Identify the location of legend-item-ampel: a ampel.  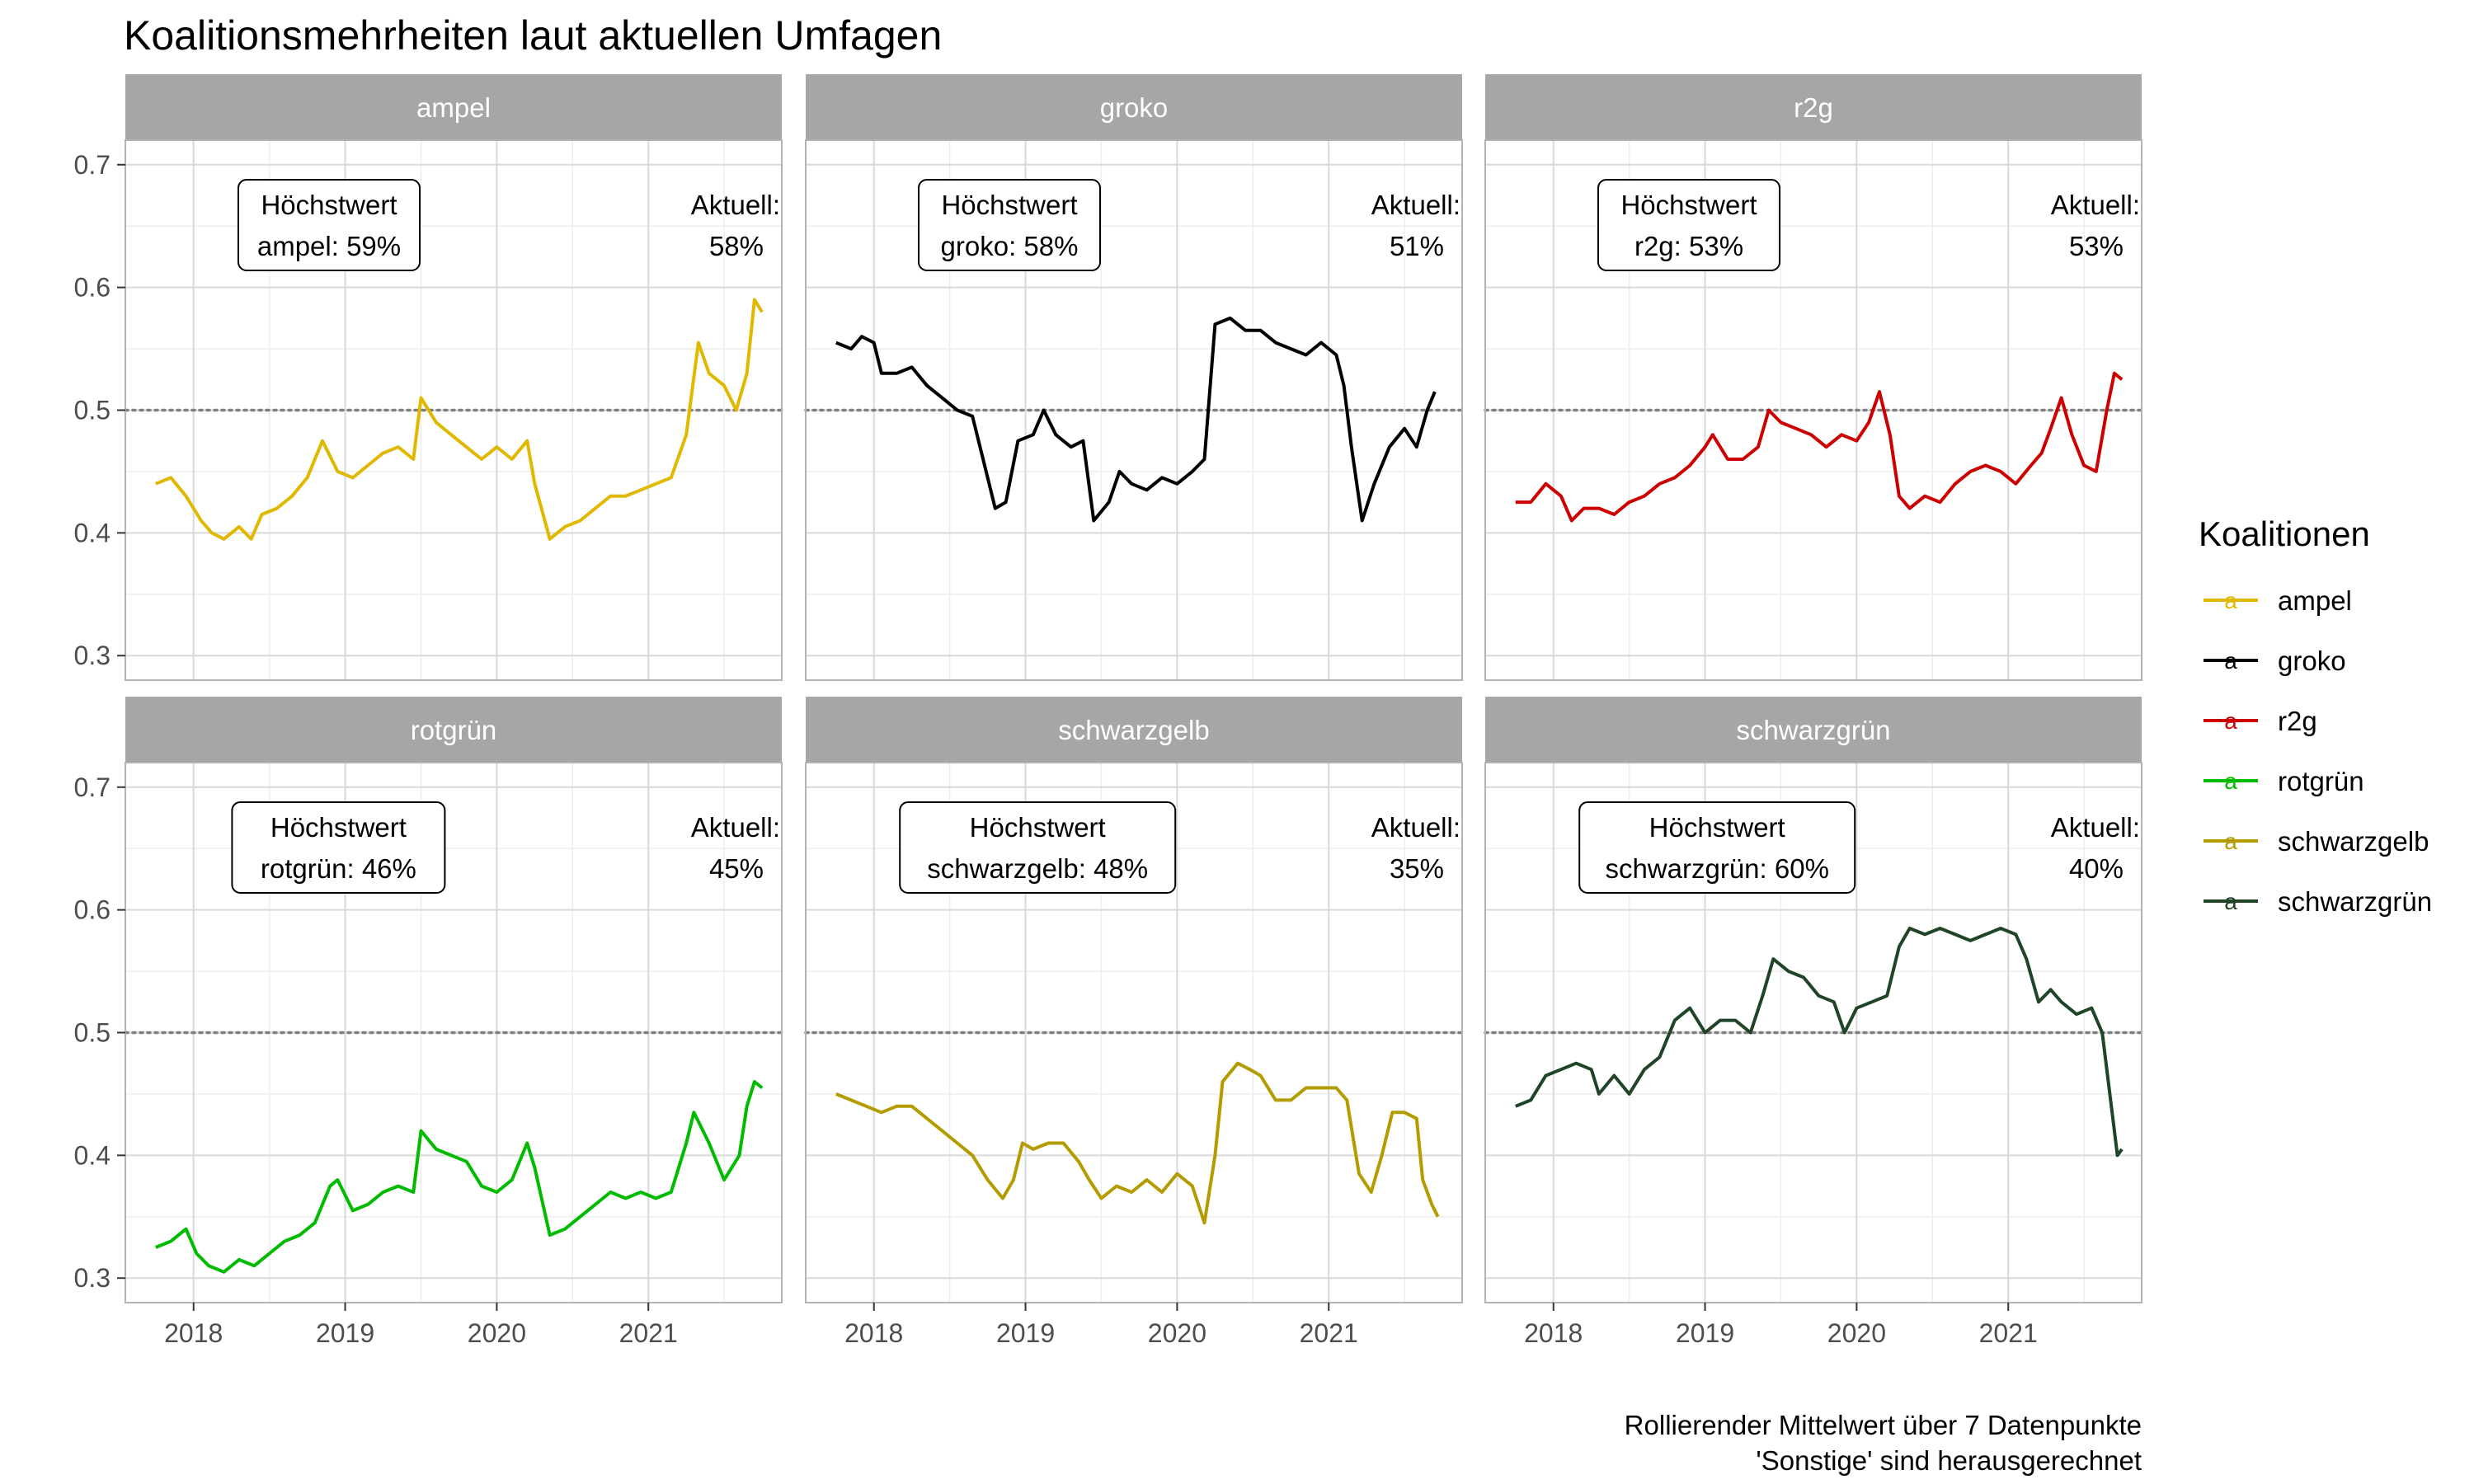
(2278, 600).